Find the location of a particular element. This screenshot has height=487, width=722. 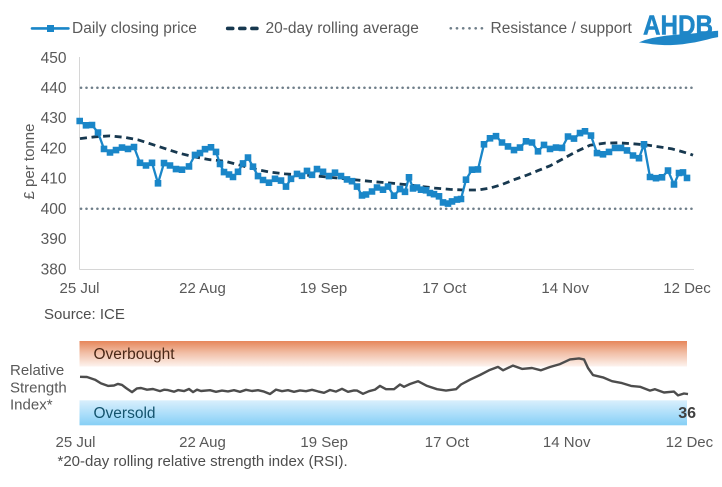

svg-text: 410 is located at coordinates (54, 179).